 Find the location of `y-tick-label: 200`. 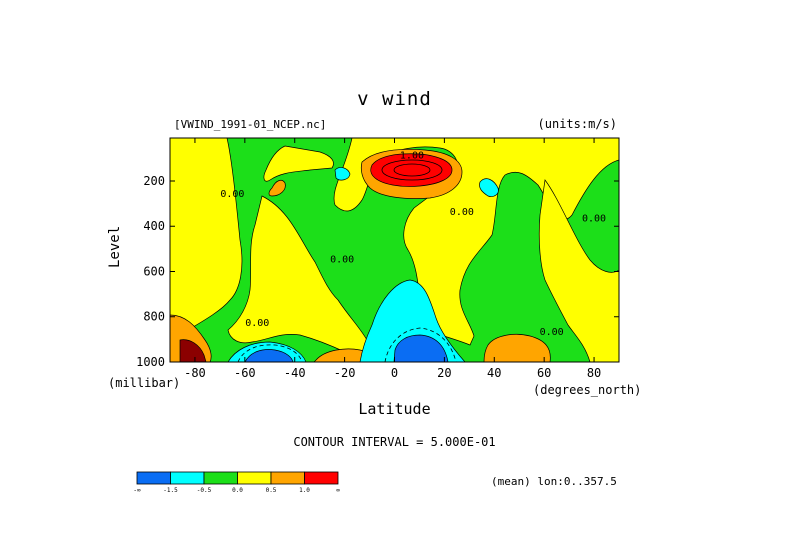

y-tick-label: 200 is located at coordinates (154, 181).